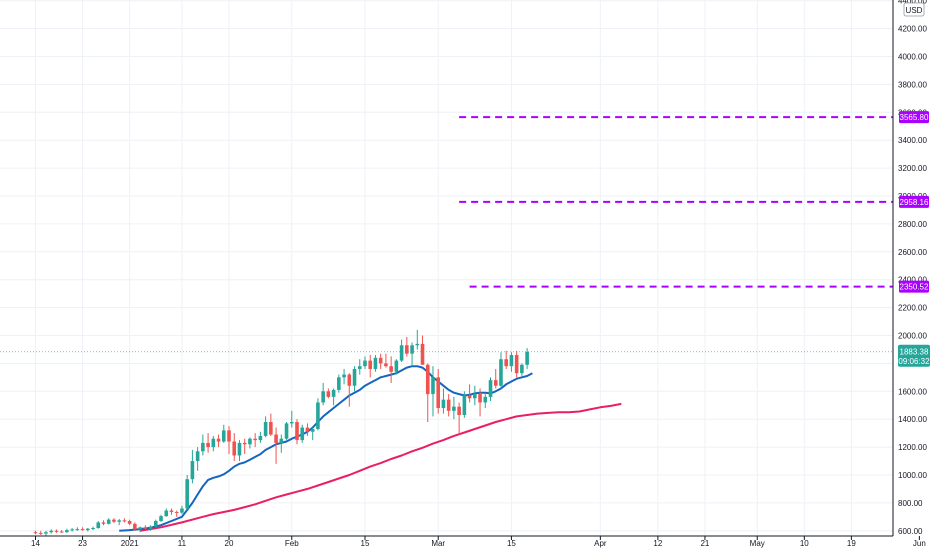 This screenshot has height=550, width=932. What do you see at coordinates (912, 84) in the screenshot?
I see `price-tick-label: 3800.00` at bounding box center [912, 84].